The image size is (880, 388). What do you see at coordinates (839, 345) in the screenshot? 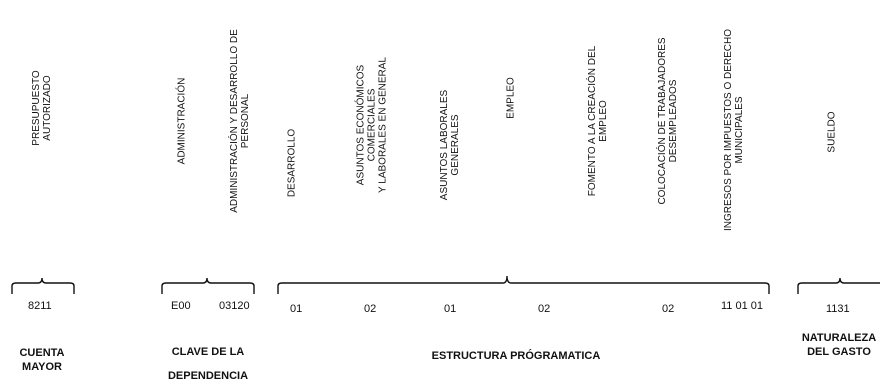
I see `label-naturaleza-gasto: NATURALEZA DEL GASTO` at bounding box center [839, 345].